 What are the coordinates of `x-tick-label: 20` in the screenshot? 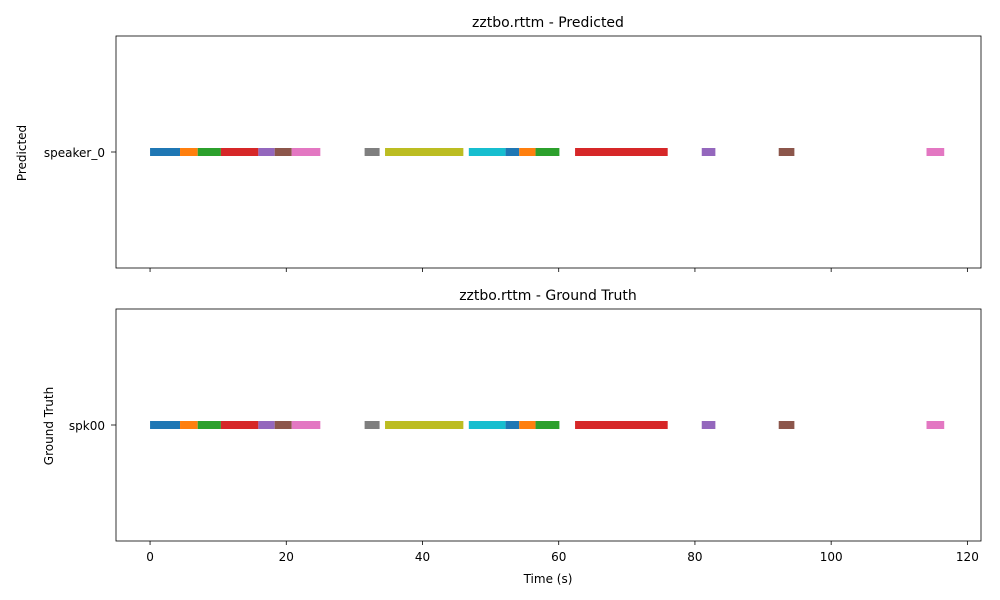 It's located at (286, 557).